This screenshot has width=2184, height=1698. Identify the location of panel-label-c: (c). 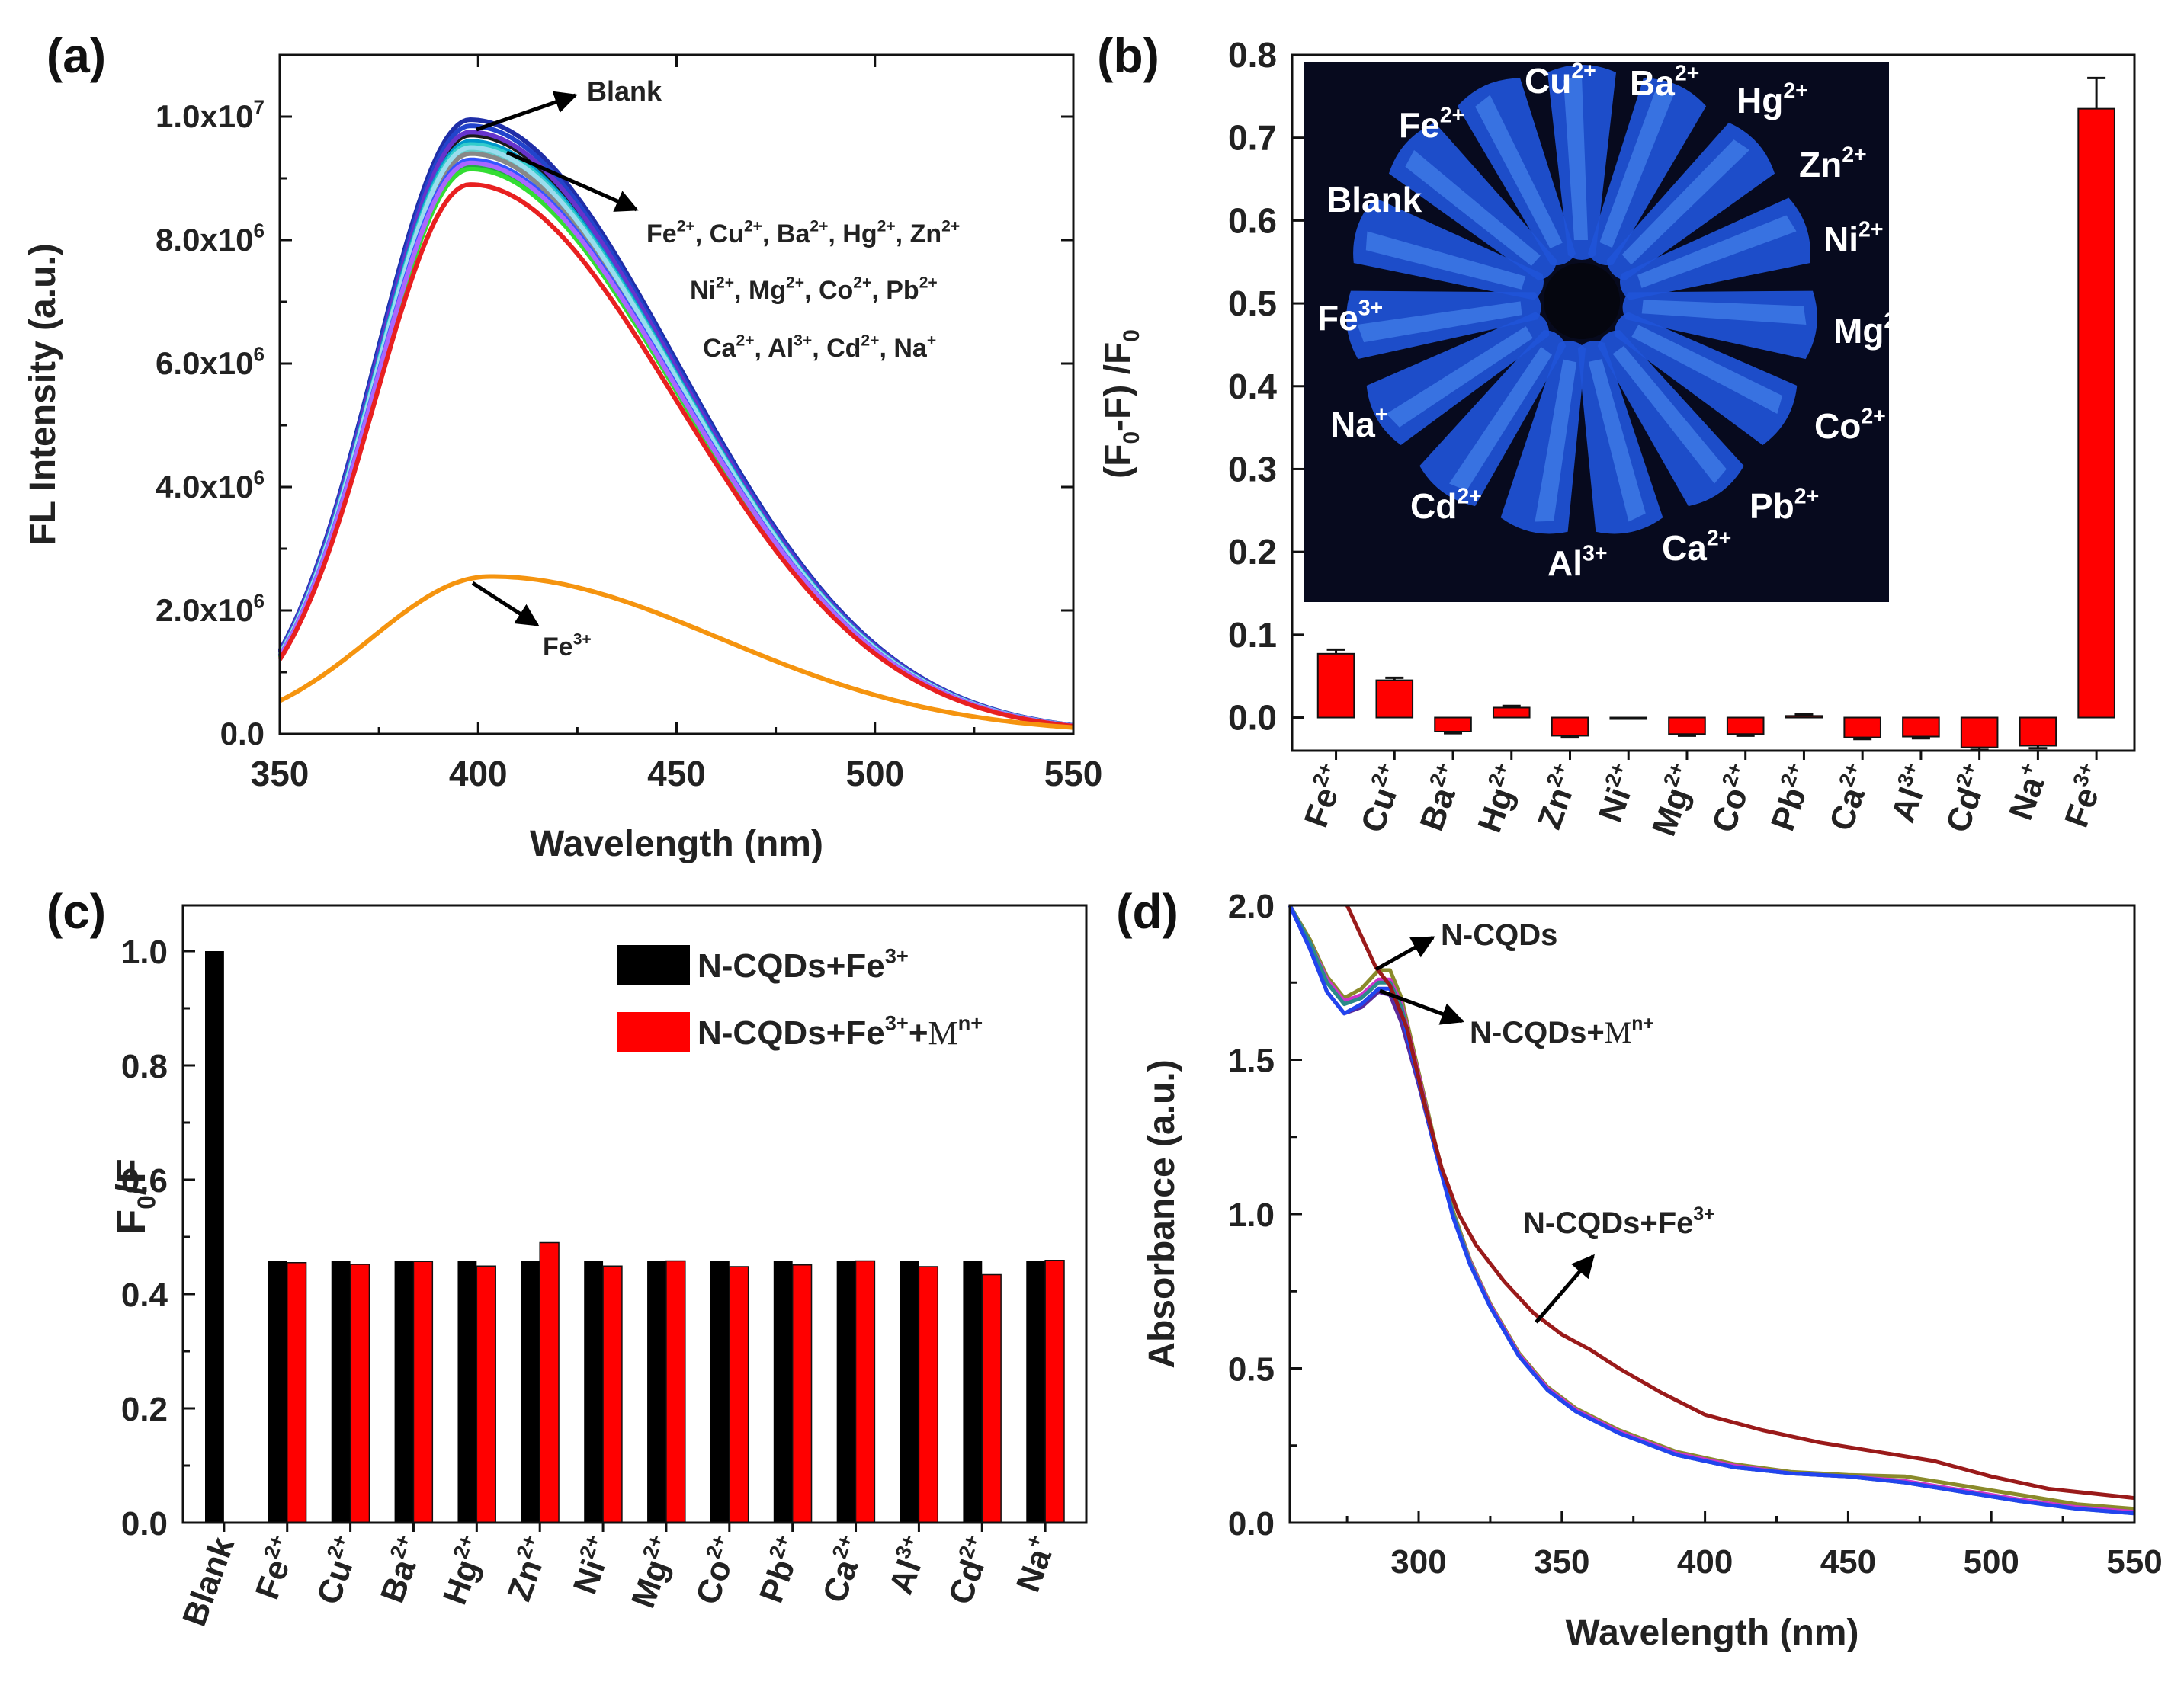
(76, 911).